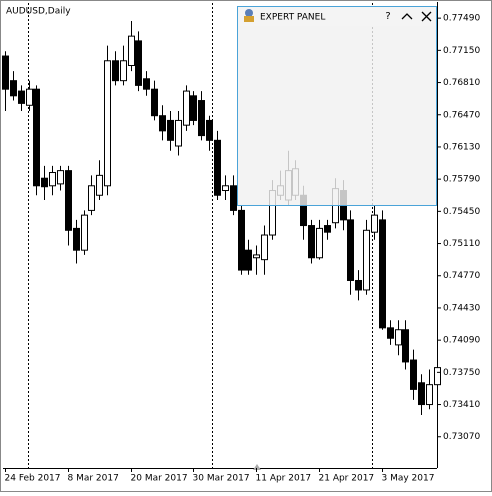 This screenshot has width=492, height=496. Describe the element at coordinates (461, 405) in the screenshot. I see `y-tick-label: 0.73410` at that location.